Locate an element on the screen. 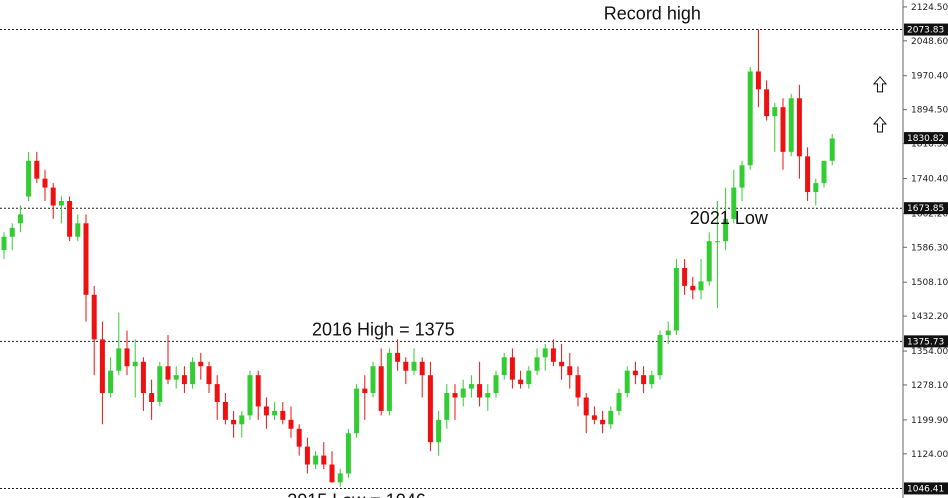 The height and width of the screenshot is (498, 948). annotation-label: 2021 Low is located at coordinates (729, 218).